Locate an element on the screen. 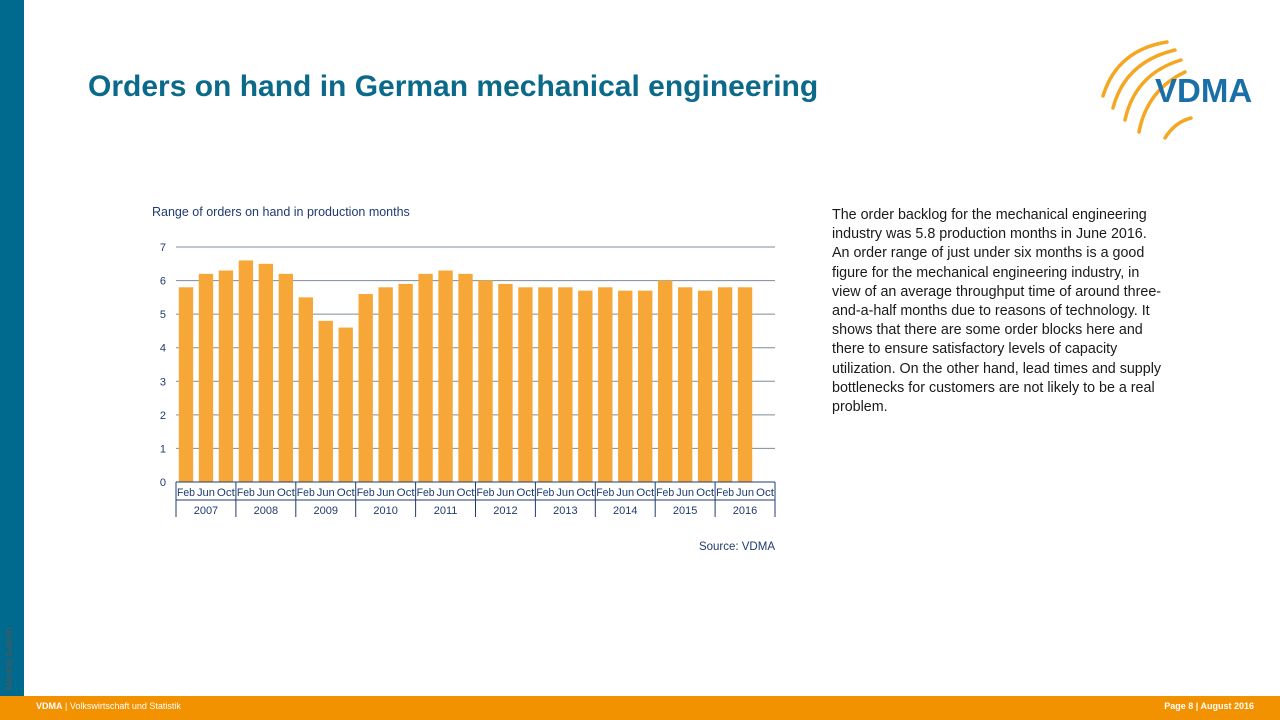  y-tick-label: 0 is located at coordinates (163, 483).